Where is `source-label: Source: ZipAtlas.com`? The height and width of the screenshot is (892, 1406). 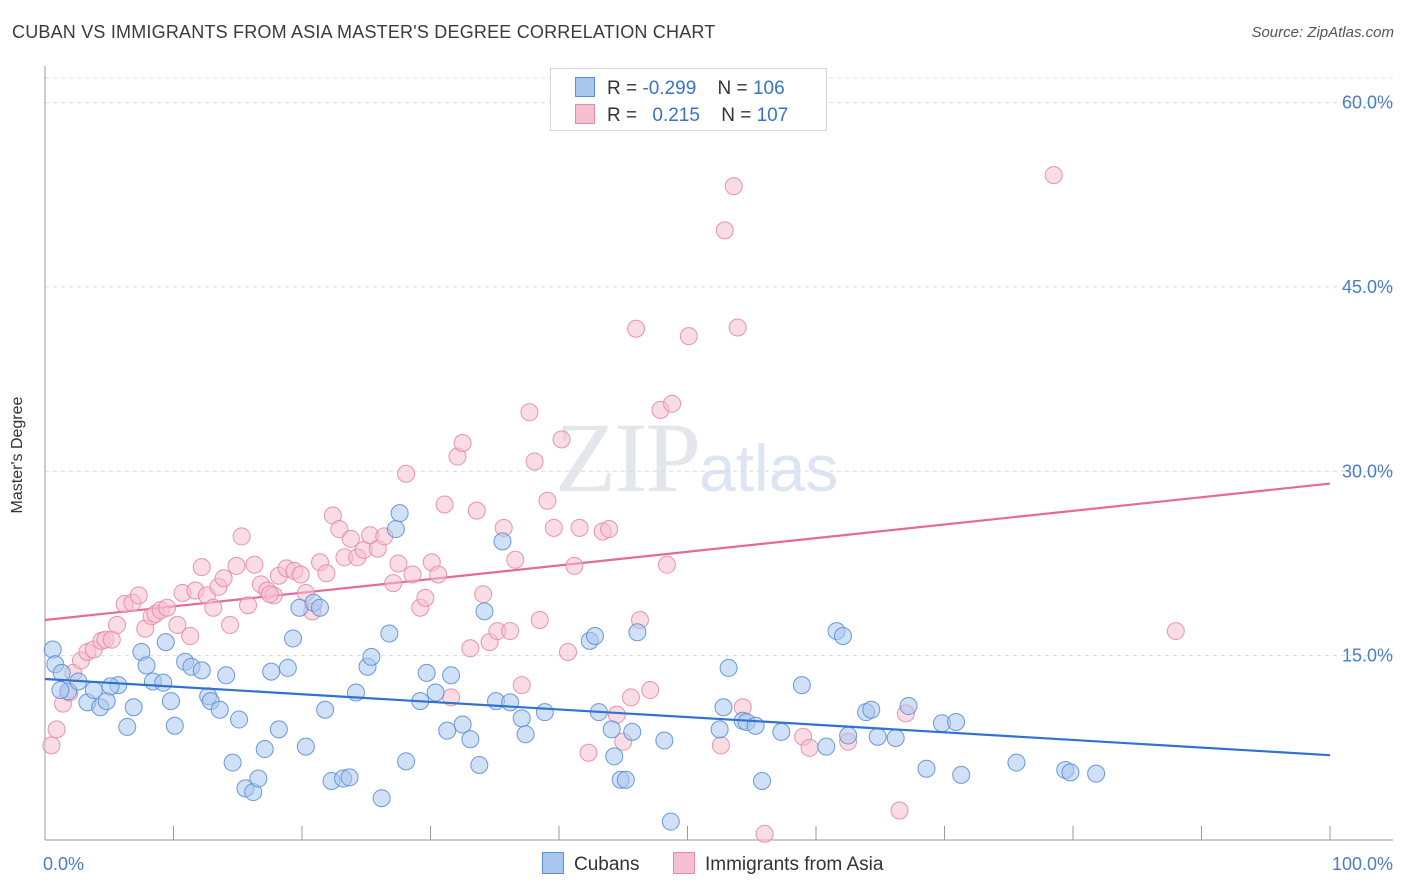
source-label: Source: ZipAtlas.com is located at coordinates (1322, 32).